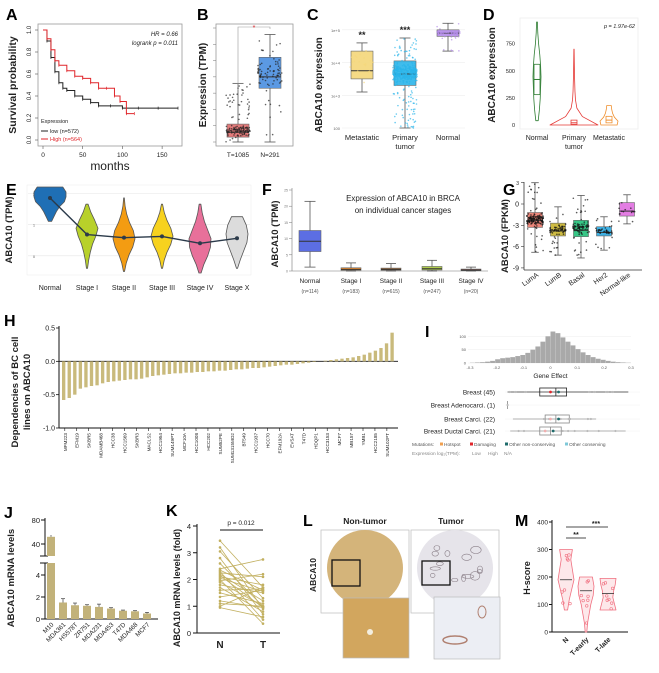 This screenshot has height=673, width=659. What do you see at coordinates (427, 332) in the screenshot?
I see `panel-label: I` at bounding box center [427, 332].